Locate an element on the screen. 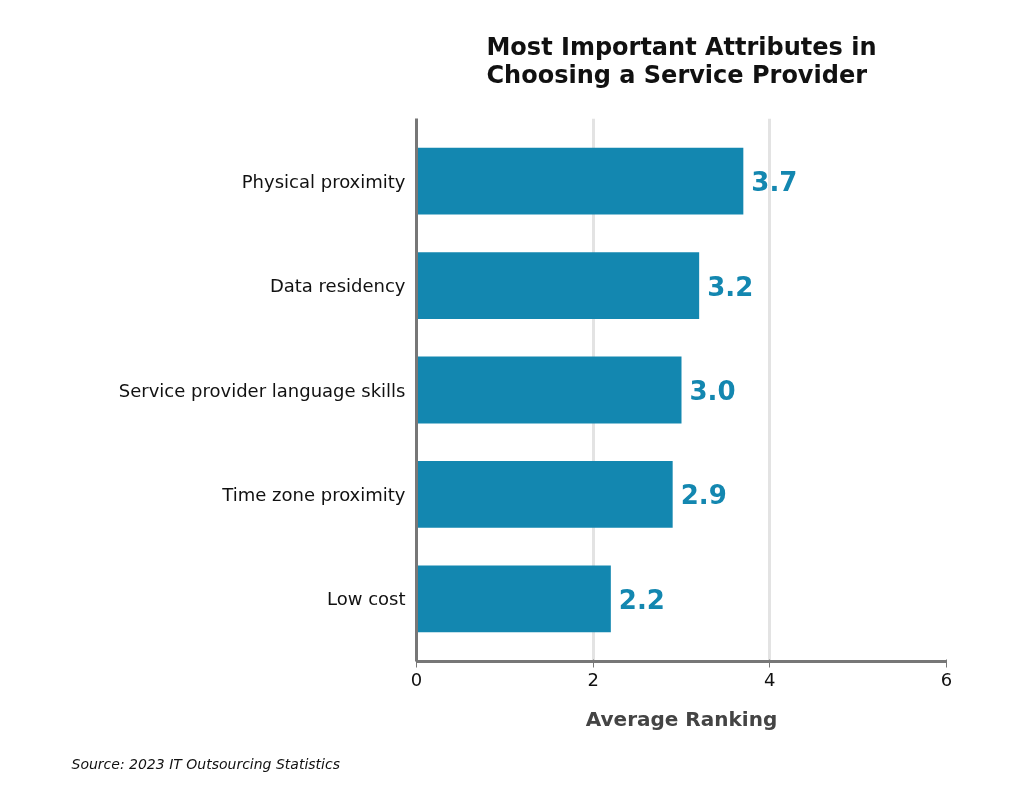 Image resolution: width=1024 pixels, height=791 pixels. data-label: 2.9 is located at coordinates (703, 495).